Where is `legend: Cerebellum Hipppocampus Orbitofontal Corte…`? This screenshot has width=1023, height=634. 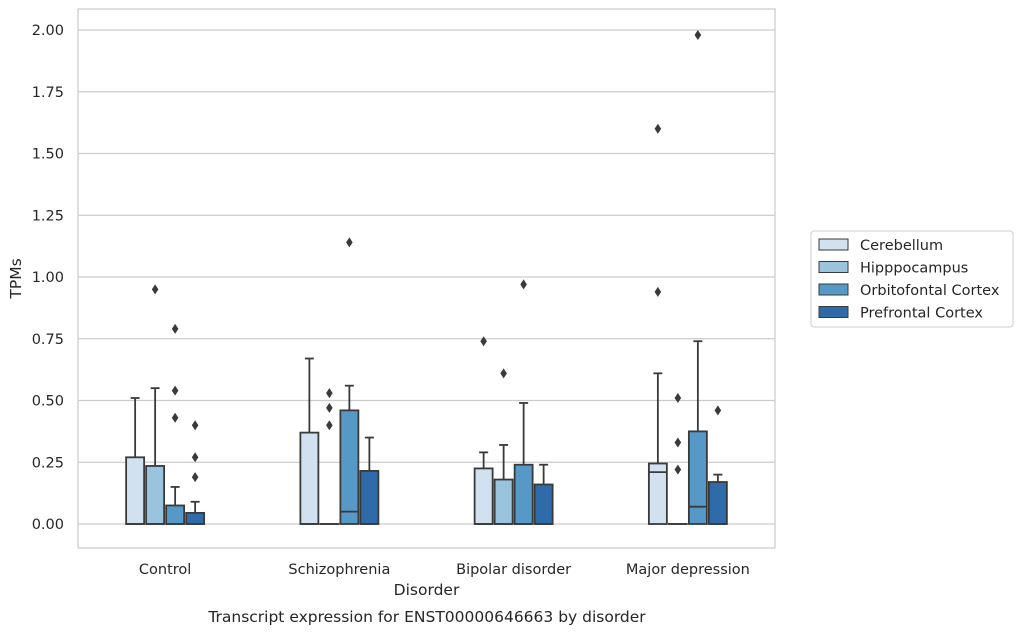
legend: Cerebellum Hipppocampus Orbitofontal Corte… is located at coordinates (912, 279).